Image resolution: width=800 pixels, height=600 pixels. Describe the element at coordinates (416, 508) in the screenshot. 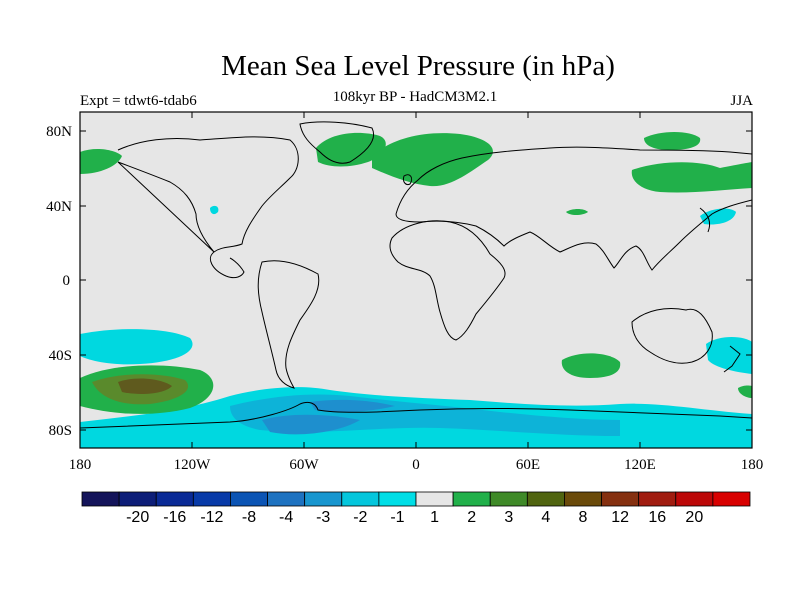

I see `colorbar: -20 -16 -12 -8 -4 -3 -2 -1 1 2 3 4 8 12 16 20` at that location.